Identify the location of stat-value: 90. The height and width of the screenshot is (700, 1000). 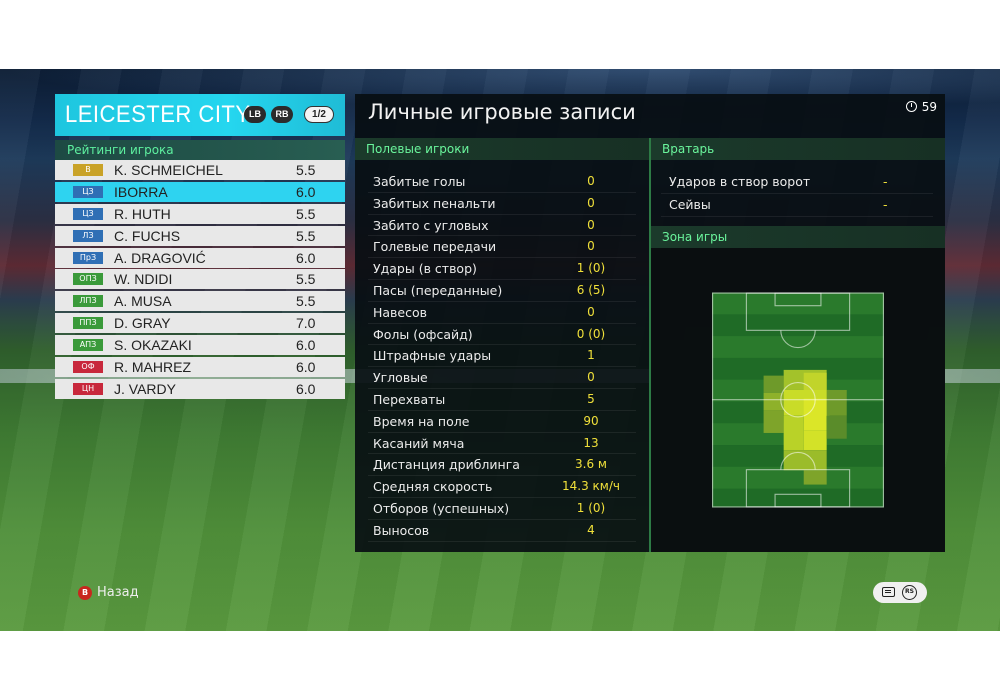
(591, 420).